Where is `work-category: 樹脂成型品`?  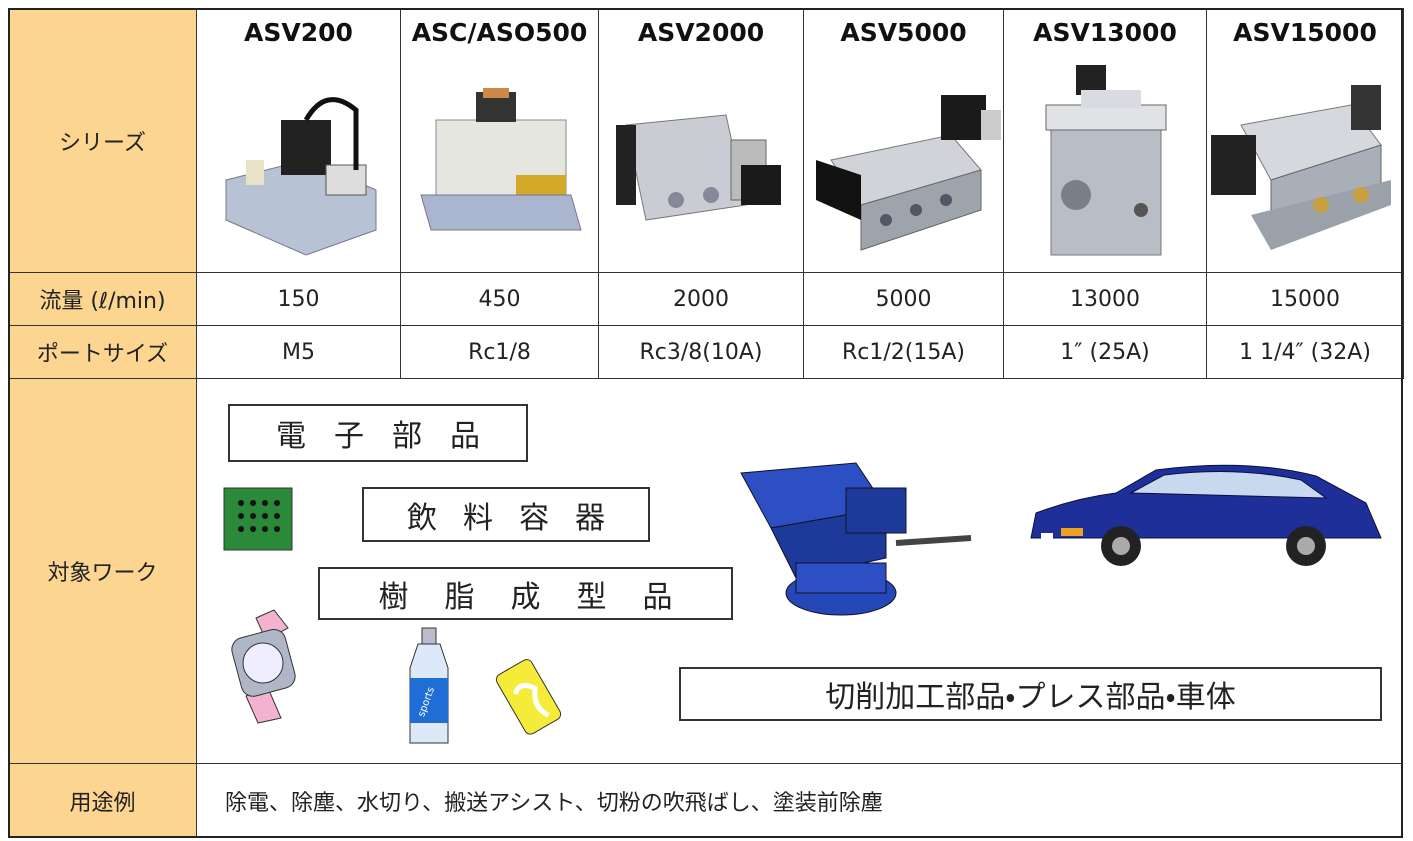 work-category: 樹脂成型品 is located at coordinates (525, 593).